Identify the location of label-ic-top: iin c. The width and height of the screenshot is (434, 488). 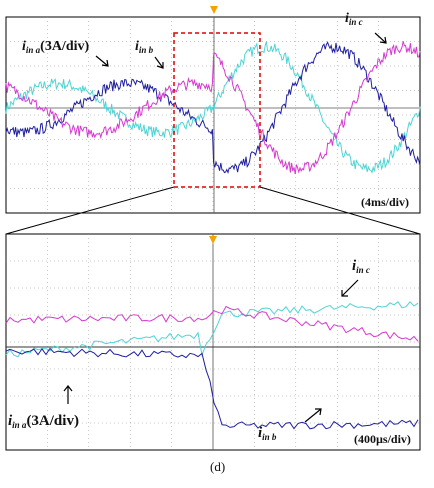
(354, 19).